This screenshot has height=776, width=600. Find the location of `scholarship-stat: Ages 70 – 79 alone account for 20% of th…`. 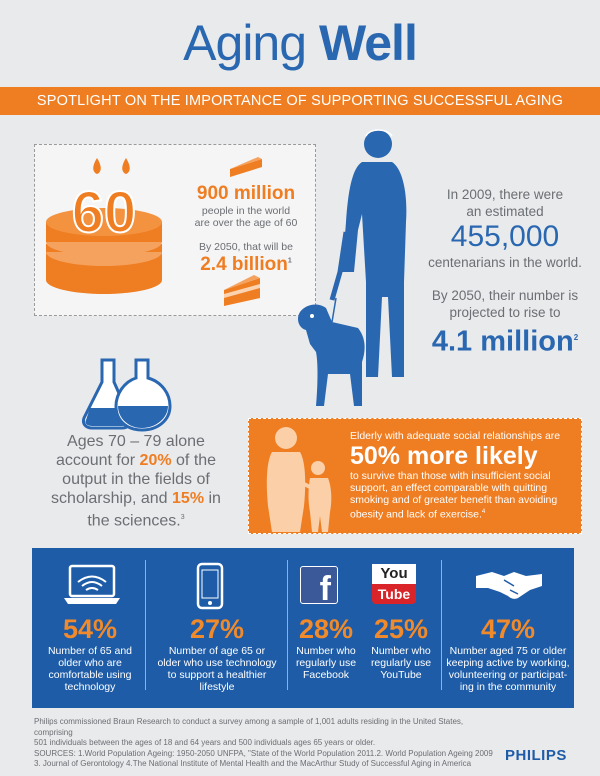

scholarship-stat: Ages 70 – 79 alone account for 20% of th… is located at coordinates (136, 481).